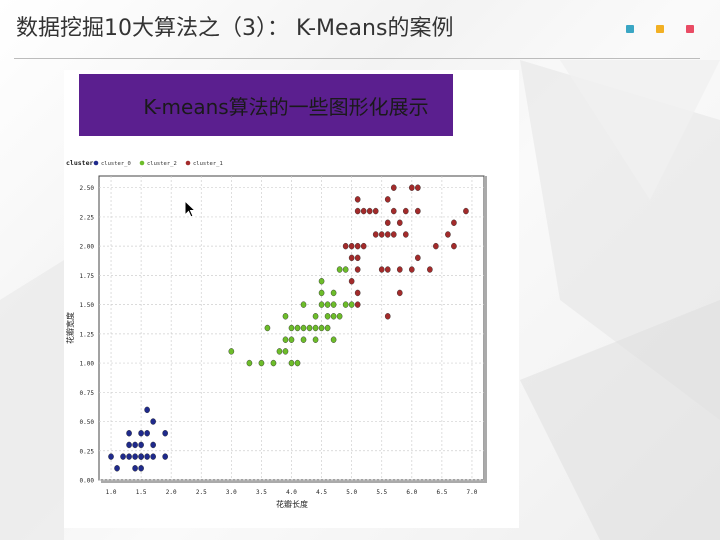 Image resolution: width=720 pixels, height=540 pixels. What do you see at coordinates (235, 28) in the screenshot?
I see `page-title: 数据挖掘10大算法之（3）： K-Means的案例` at bounding box center [235, 28].